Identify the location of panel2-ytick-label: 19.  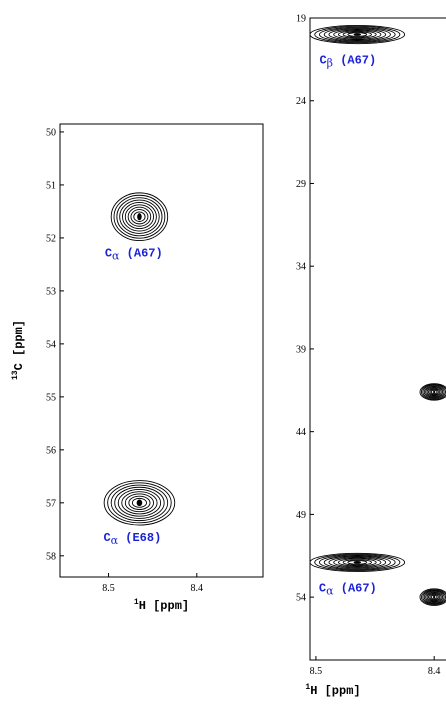
(301, 19).